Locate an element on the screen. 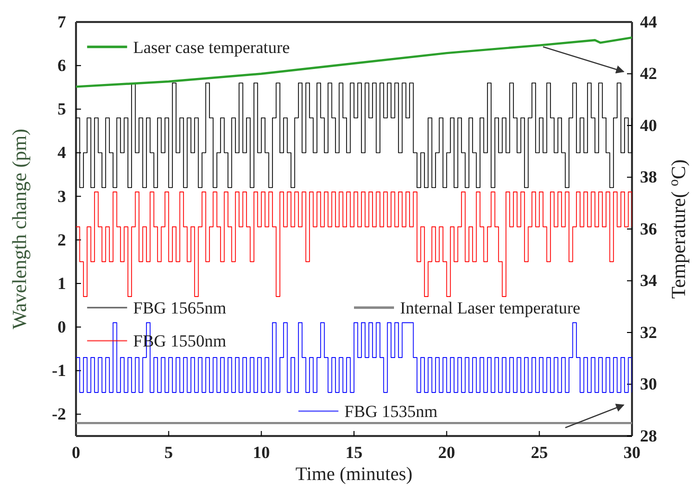 This screenshot has width=697, height=487. x-tick-label: 20 is located at coordinates (447, 452).